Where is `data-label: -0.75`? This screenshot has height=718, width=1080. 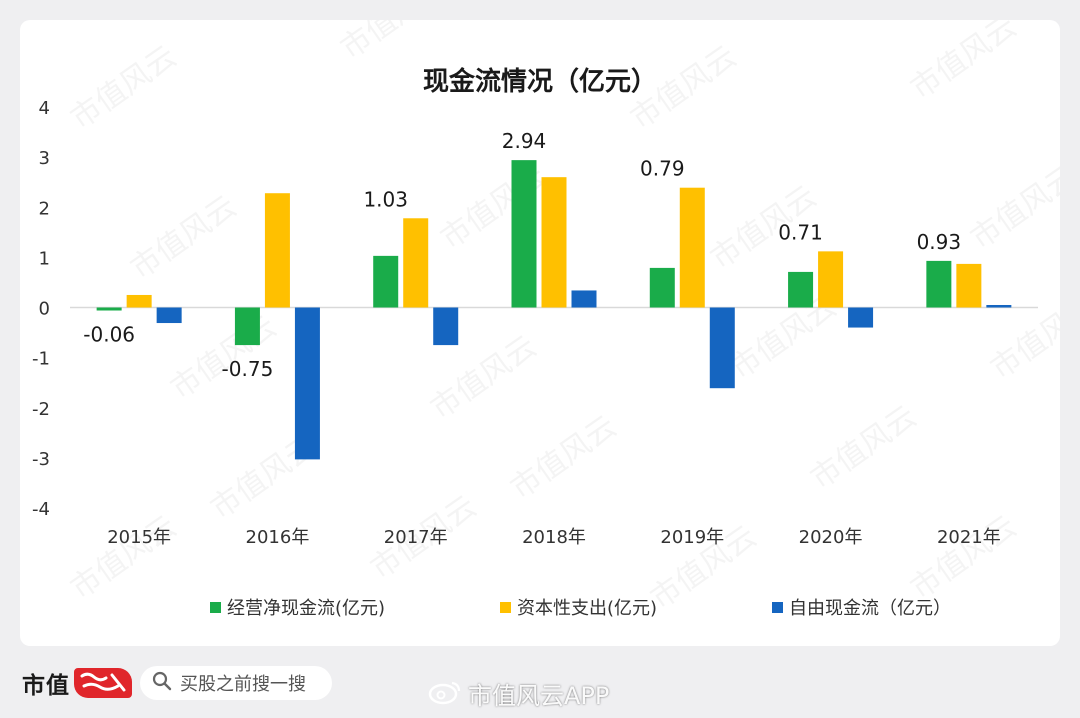 data-label: -0.75 is located at coordinates (248, 369).